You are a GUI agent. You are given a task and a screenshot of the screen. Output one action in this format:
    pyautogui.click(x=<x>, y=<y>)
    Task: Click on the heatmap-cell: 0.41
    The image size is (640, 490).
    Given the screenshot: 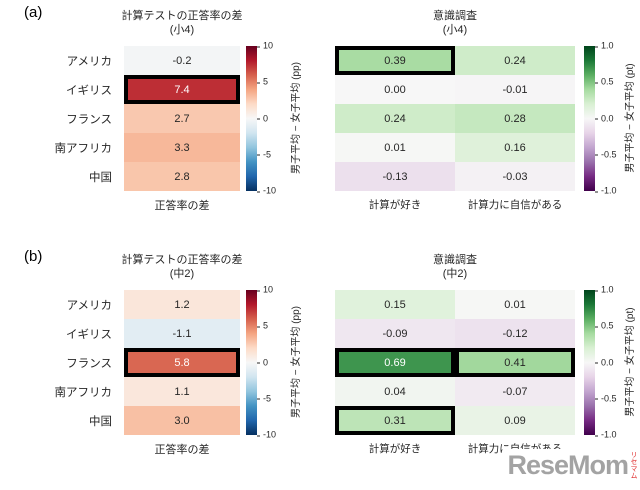 What is the action you would take?
    pyautogui.click(x=515, y=362)
    